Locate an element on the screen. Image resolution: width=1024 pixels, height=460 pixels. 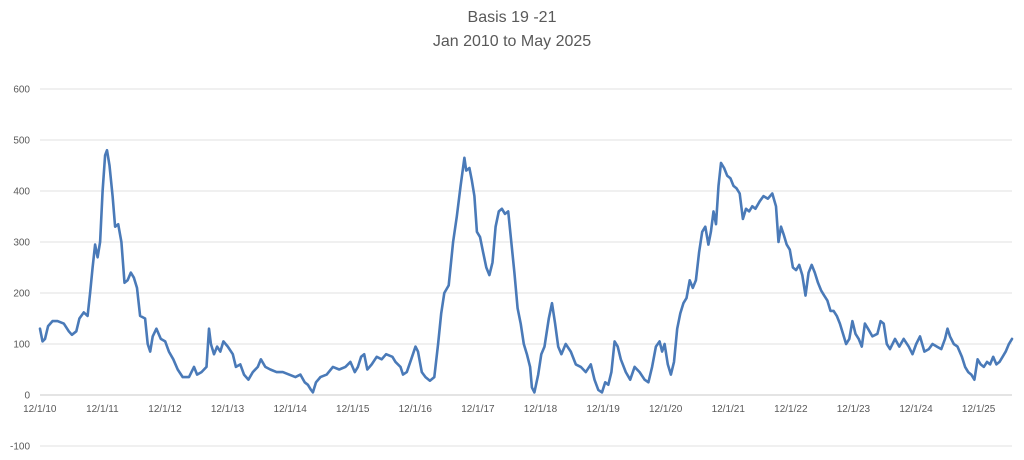
x-tick-label: 12/1/18 is located at coordinates (541, 409).